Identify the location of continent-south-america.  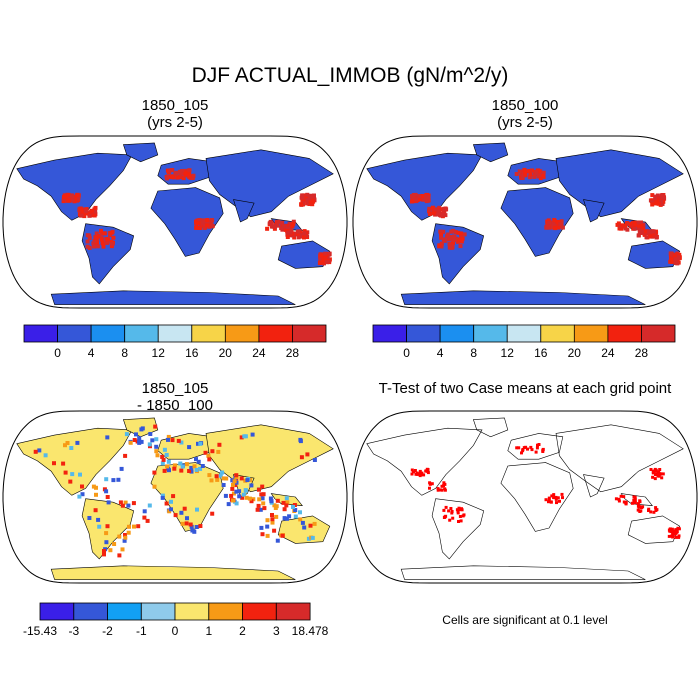
(458, 529).